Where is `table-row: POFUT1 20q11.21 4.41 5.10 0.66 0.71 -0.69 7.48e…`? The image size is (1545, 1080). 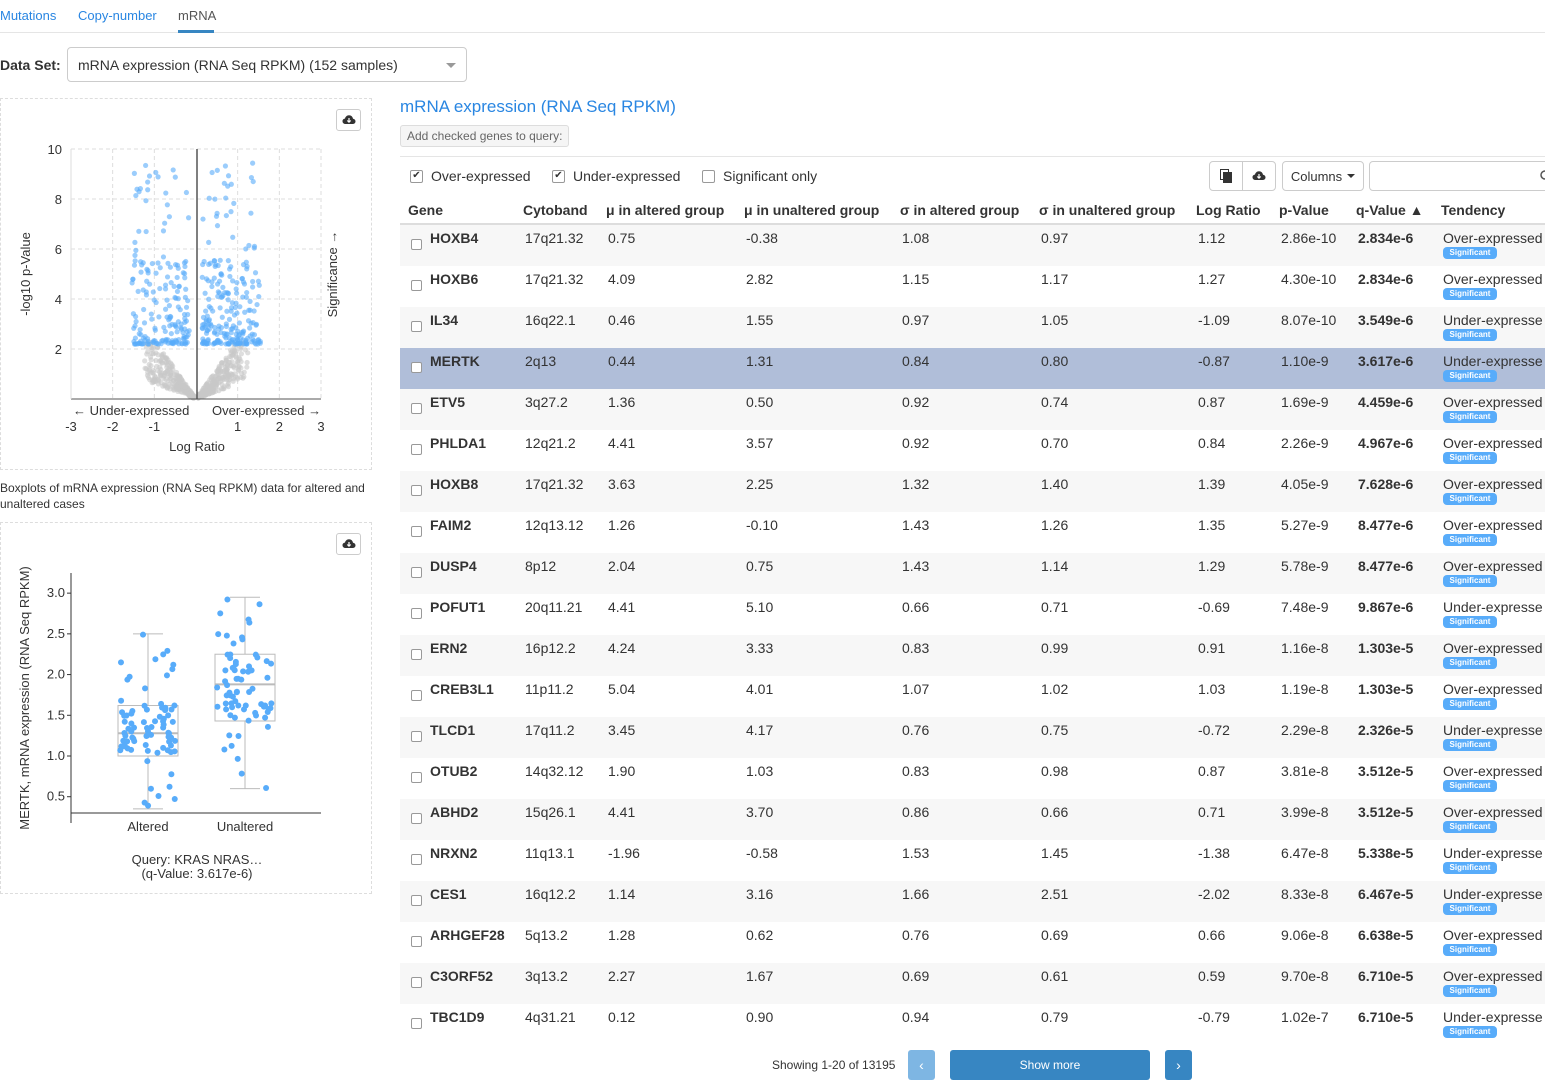
table-row: POFUT1 20q11.21 4.41 5.10 0.66 0.71 -0.69 7.48e… is located at coordinates (972, 614).